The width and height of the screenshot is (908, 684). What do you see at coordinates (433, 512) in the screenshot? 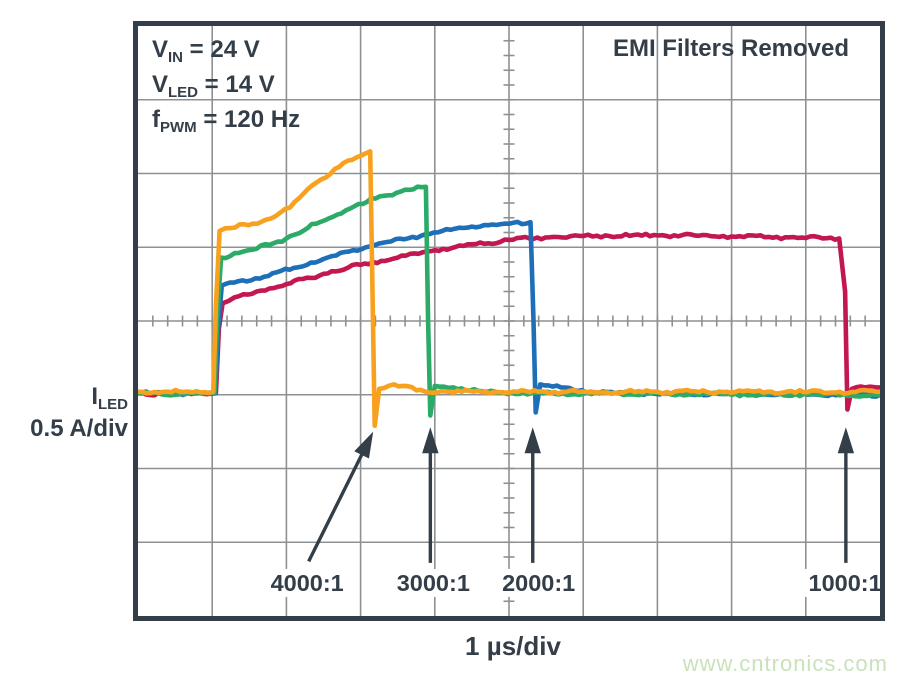
I see `callout-3000-1: 3000:1` at bounding box center [433, 512].